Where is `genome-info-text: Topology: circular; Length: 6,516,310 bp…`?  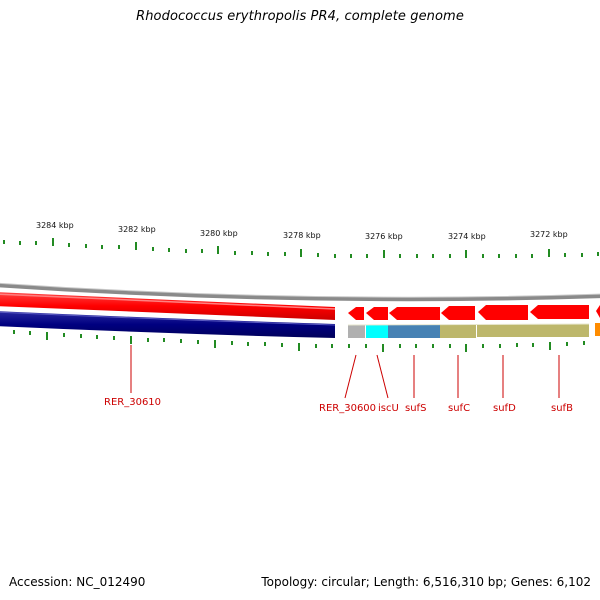 genome-info-text: Topology: circular; Length: 6,516,310 bp… is located at coordinates (426, 582).